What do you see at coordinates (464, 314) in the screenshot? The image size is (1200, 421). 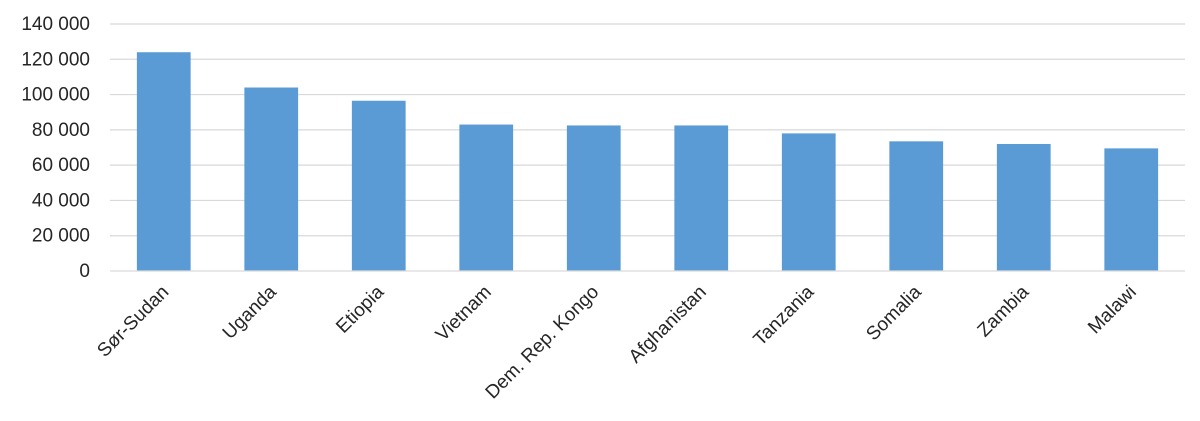 I see `x-category-label: Vietnam` at bounding box center [464, 314].